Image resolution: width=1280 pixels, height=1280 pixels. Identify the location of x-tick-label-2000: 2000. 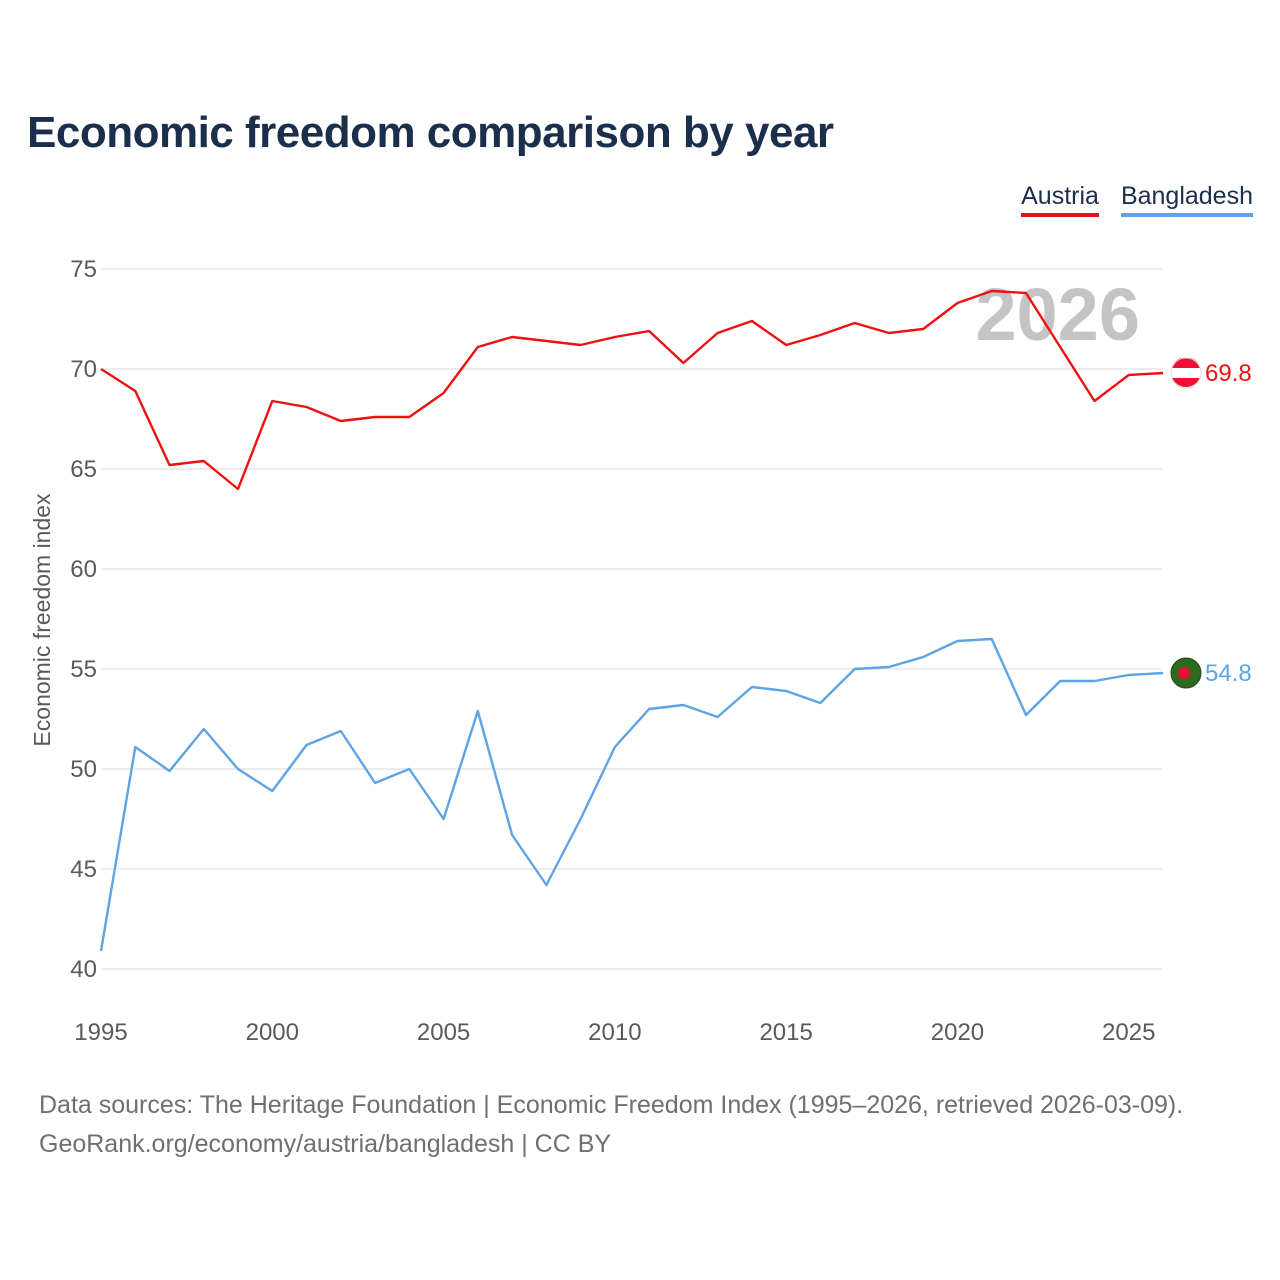
(272, 1032).